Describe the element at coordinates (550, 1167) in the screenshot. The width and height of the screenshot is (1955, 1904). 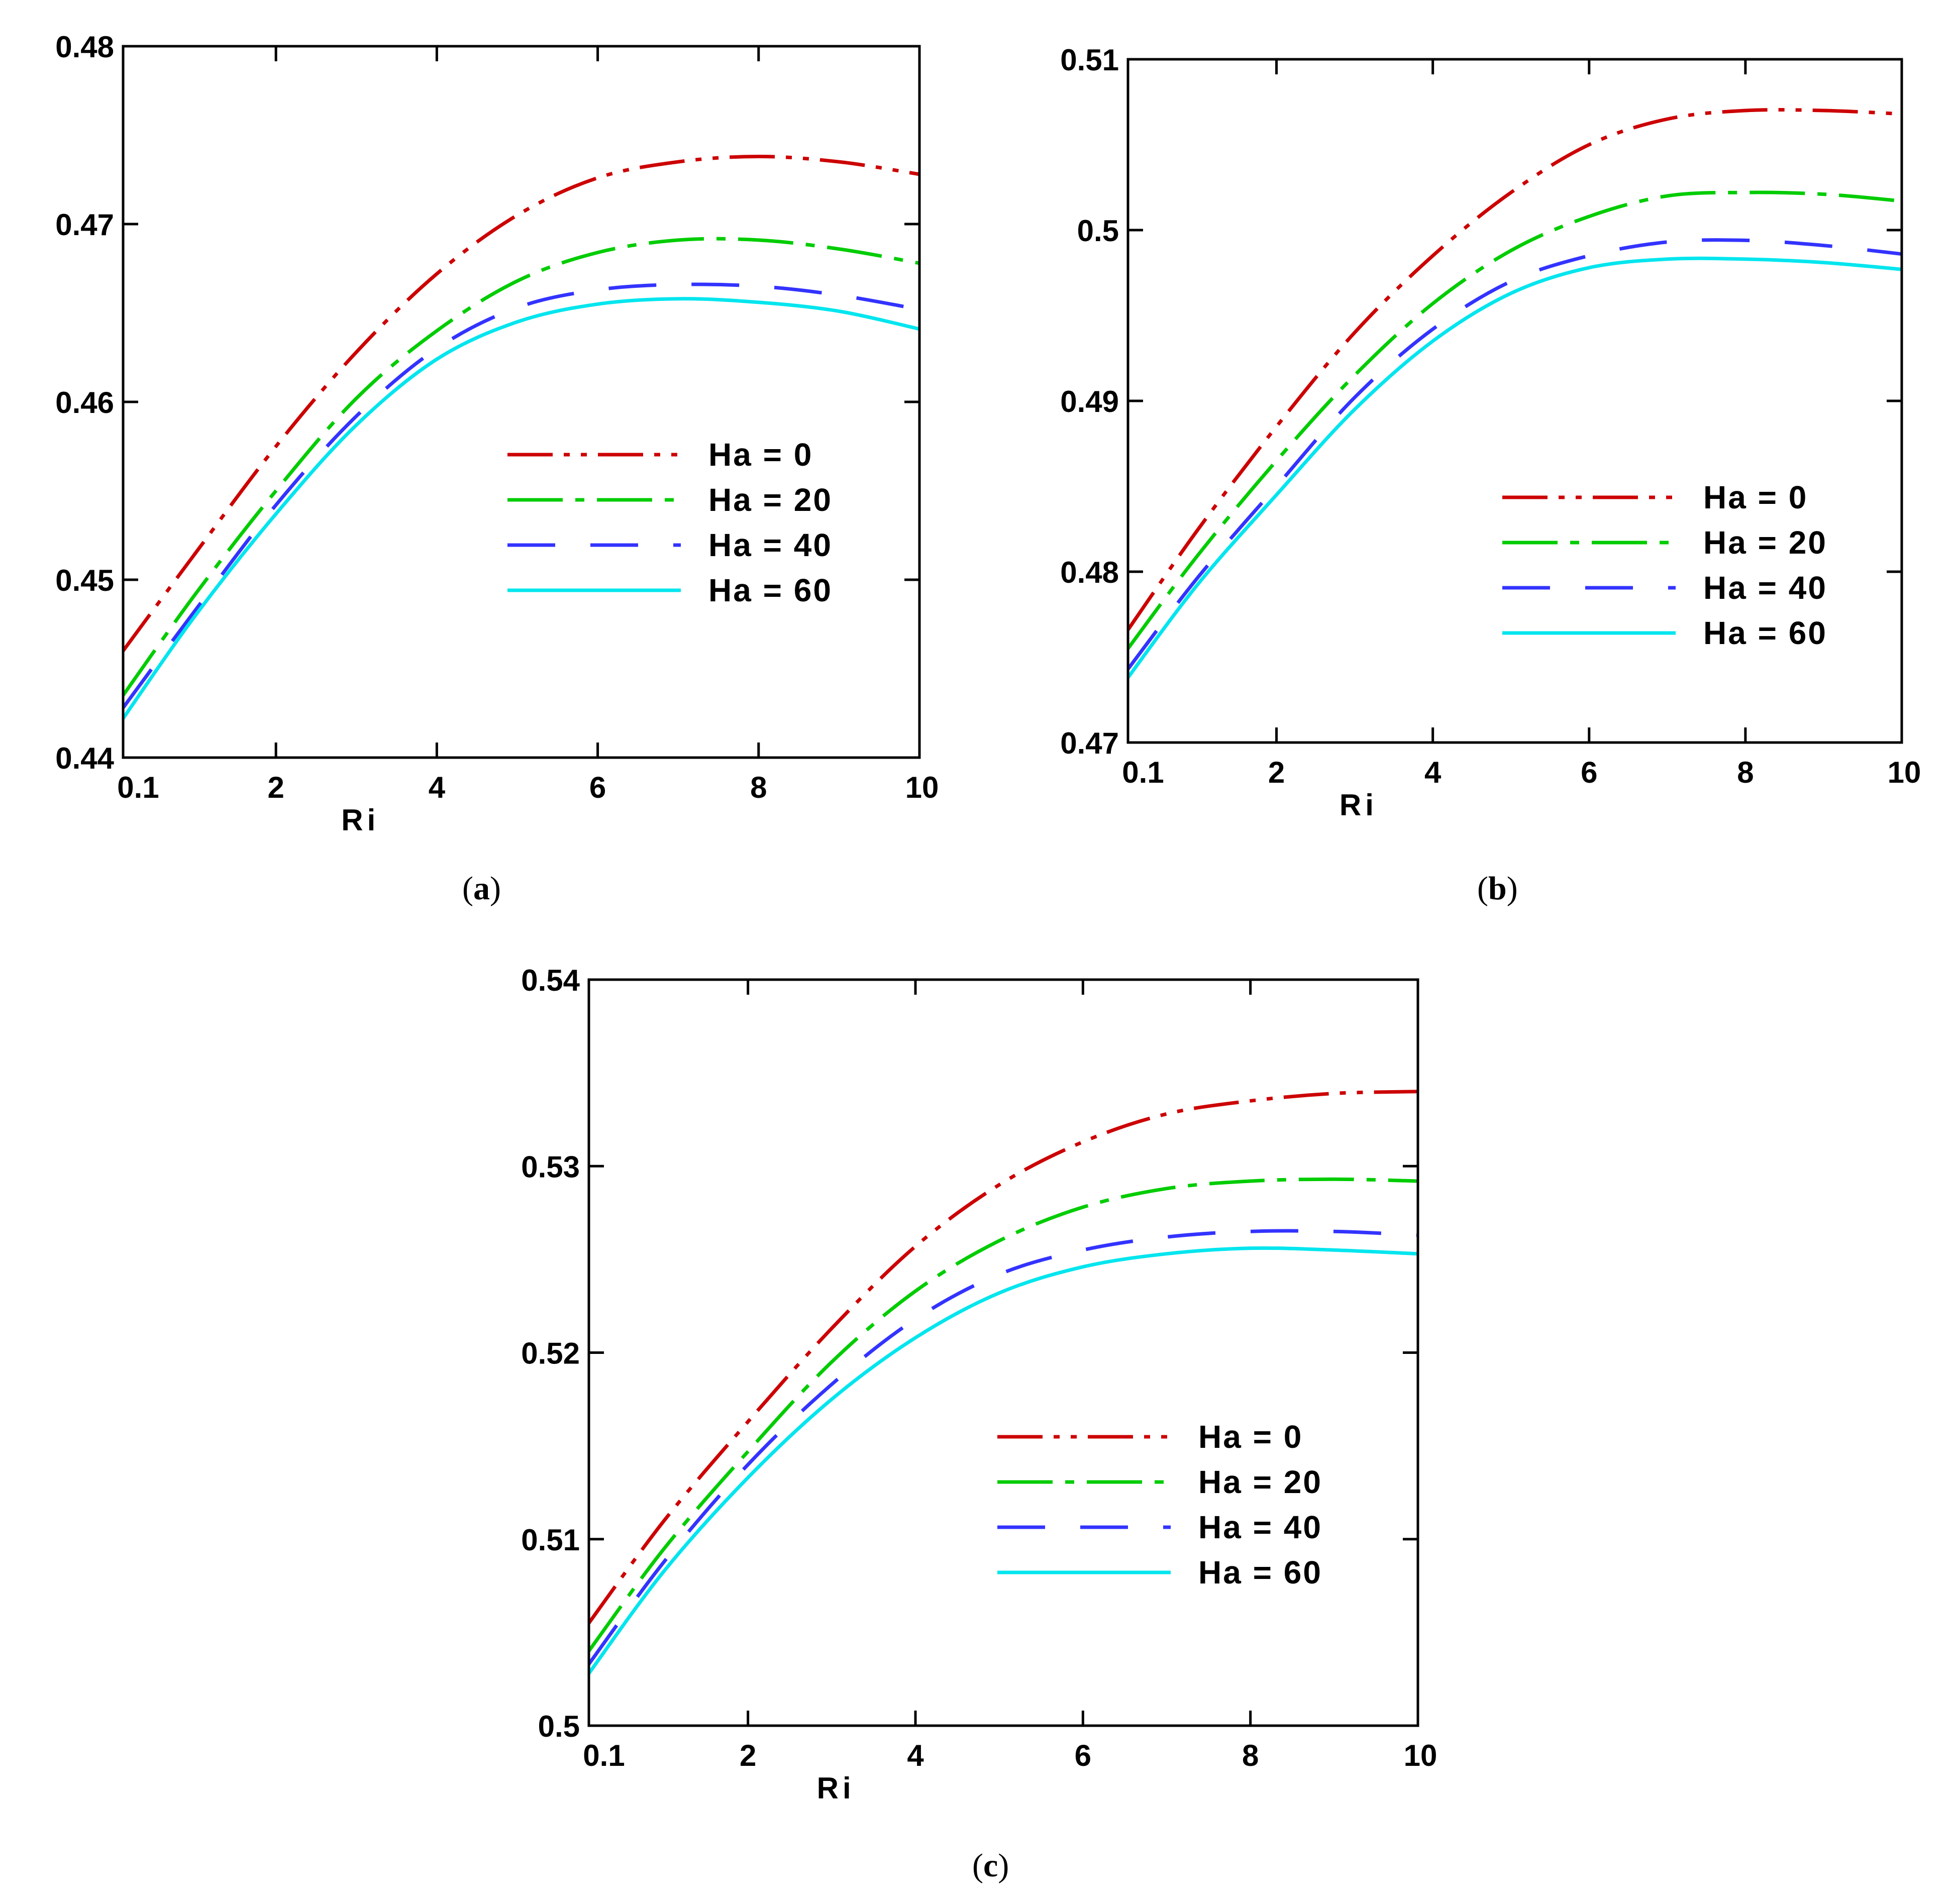
I see `y-tick-label: 0.53` at that location.